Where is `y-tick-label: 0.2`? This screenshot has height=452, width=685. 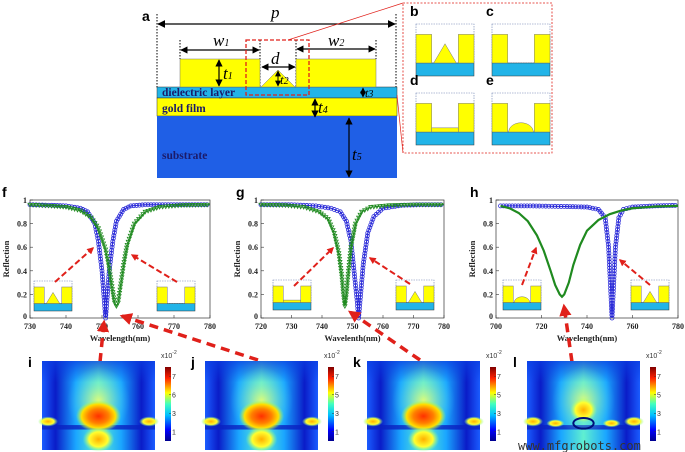 y-tick-label: 0.2 is located at coordinates (22, 294).